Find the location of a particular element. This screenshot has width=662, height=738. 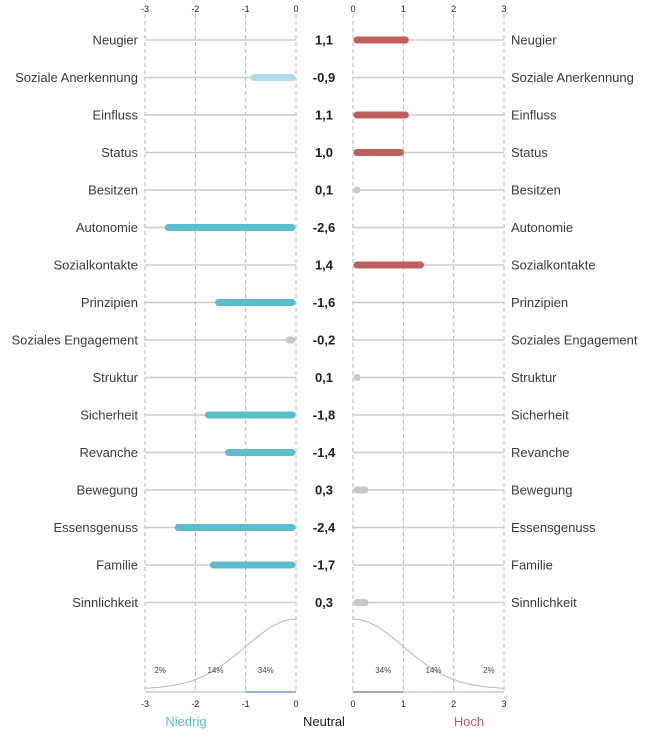

distribution-percent-left: 2% is located at coordinates (160, 670).